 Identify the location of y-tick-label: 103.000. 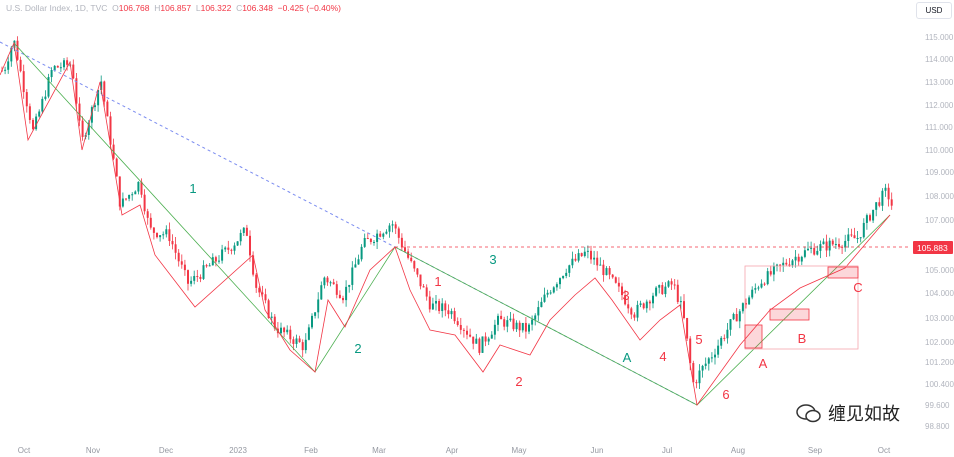
(939, 318).